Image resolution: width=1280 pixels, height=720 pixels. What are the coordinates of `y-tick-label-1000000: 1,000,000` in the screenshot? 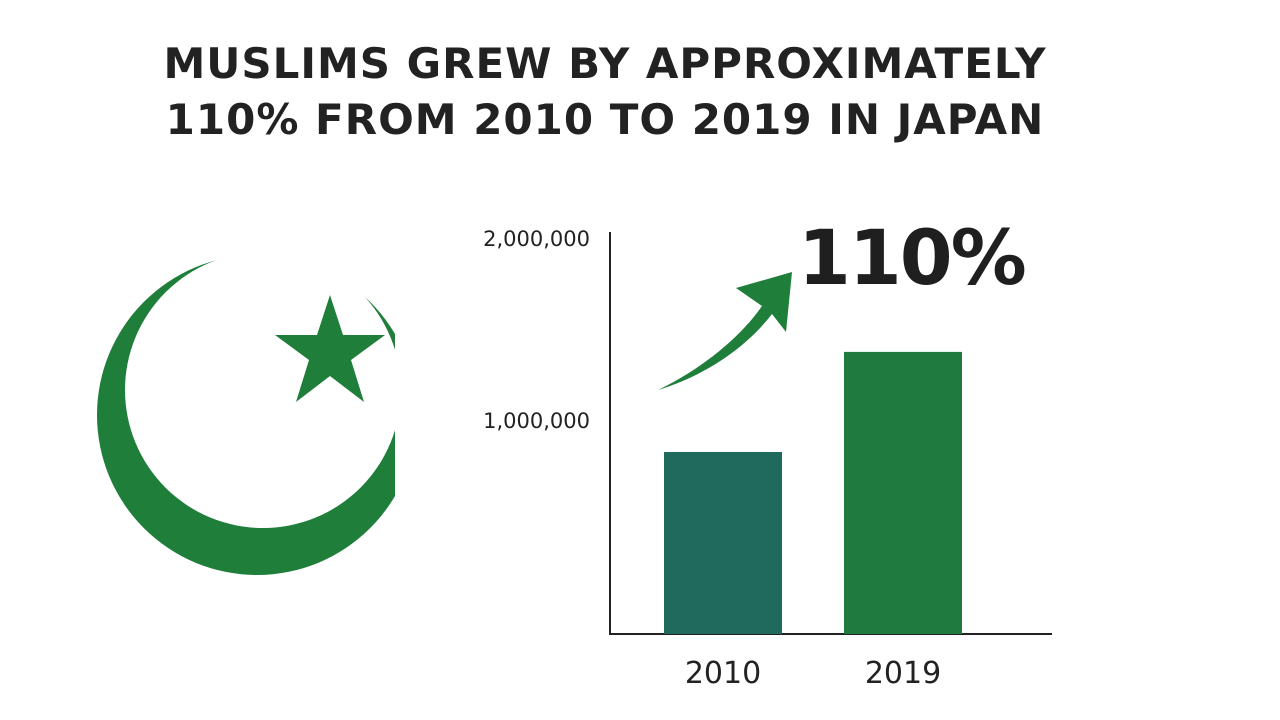 It's located at (536, 421).